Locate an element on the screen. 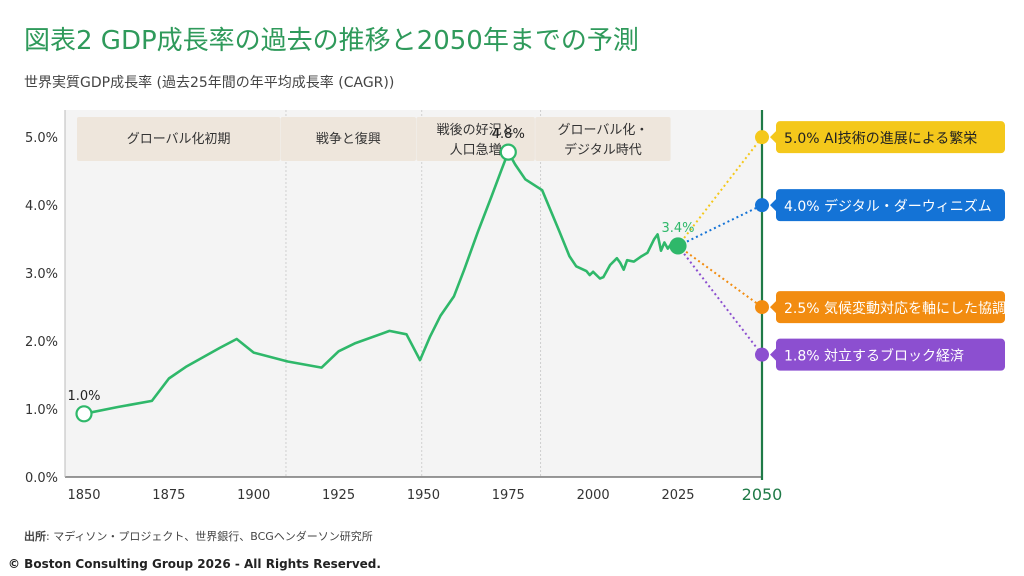 The image size is (1024, 576). x-tick-label: 1900 is located at coordinates (253, 495).